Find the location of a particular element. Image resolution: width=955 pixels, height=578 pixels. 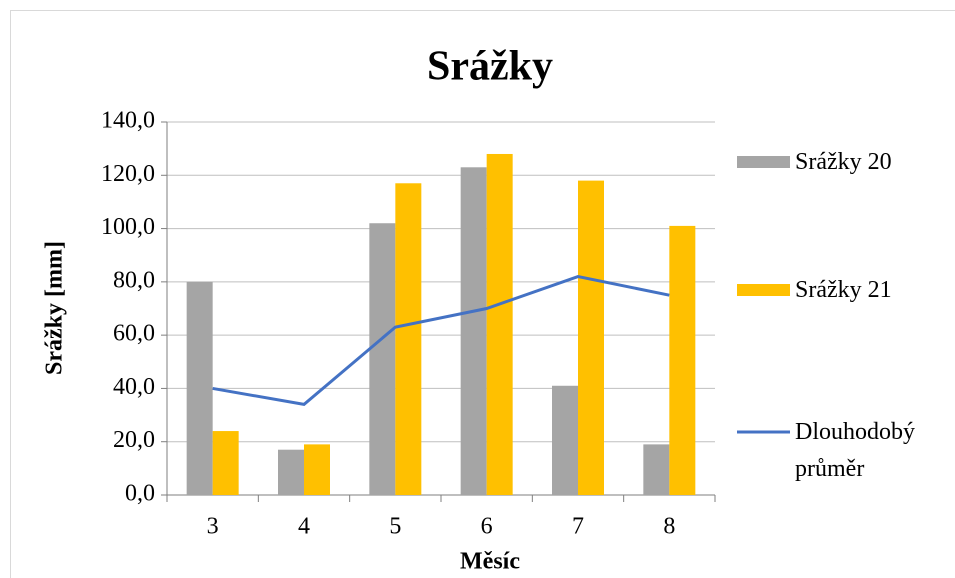

x-tick-label: 5 is located at coordinates (395, 527).